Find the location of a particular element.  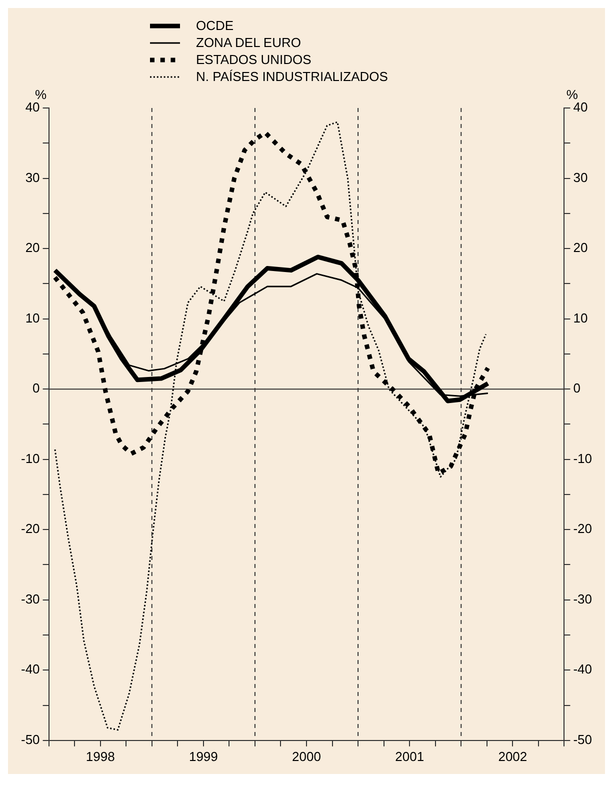

y-tick-label: 10 is located at coordinates (32, 318).